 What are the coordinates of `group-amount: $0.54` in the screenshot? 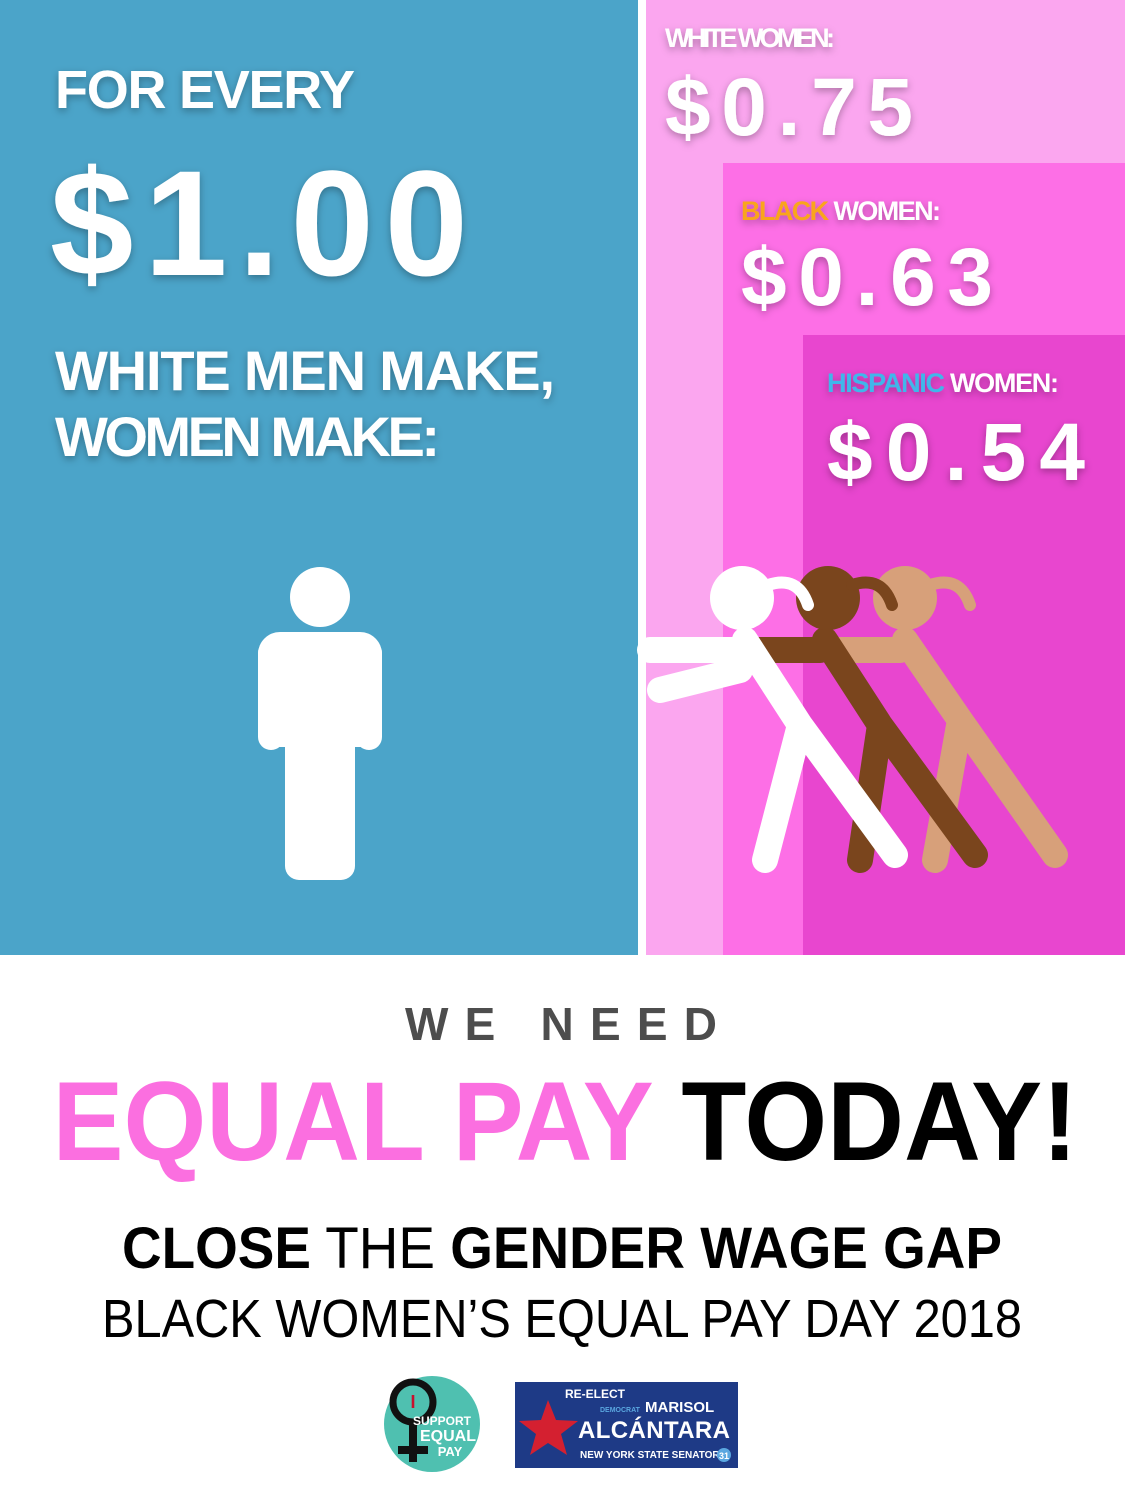 It's located at (956, 452).